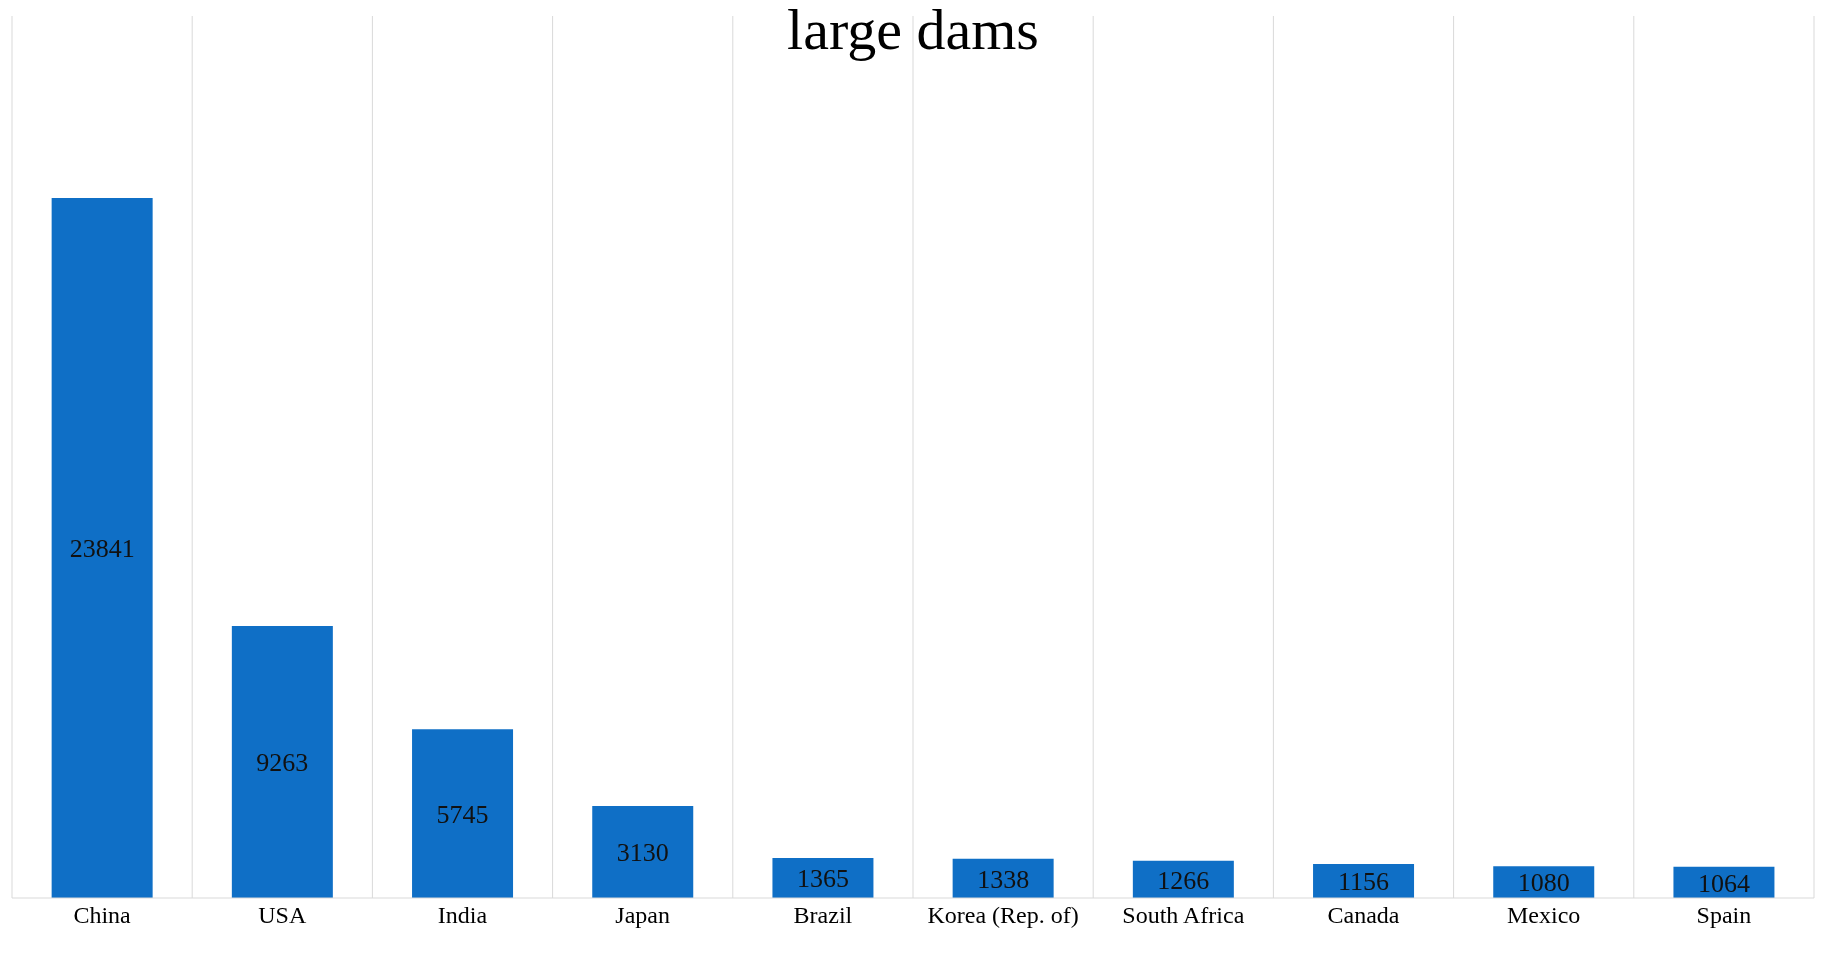 The image size is (1828, 956). Describe the element at coordinates (913, 31) in the screenshot. I see `chart-title: large dams` at that location.